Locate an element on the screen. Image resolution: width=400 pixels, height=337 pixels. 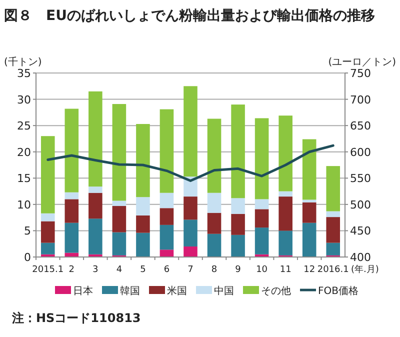
y-tick-label: 30 is located at coordinates (24, 99).